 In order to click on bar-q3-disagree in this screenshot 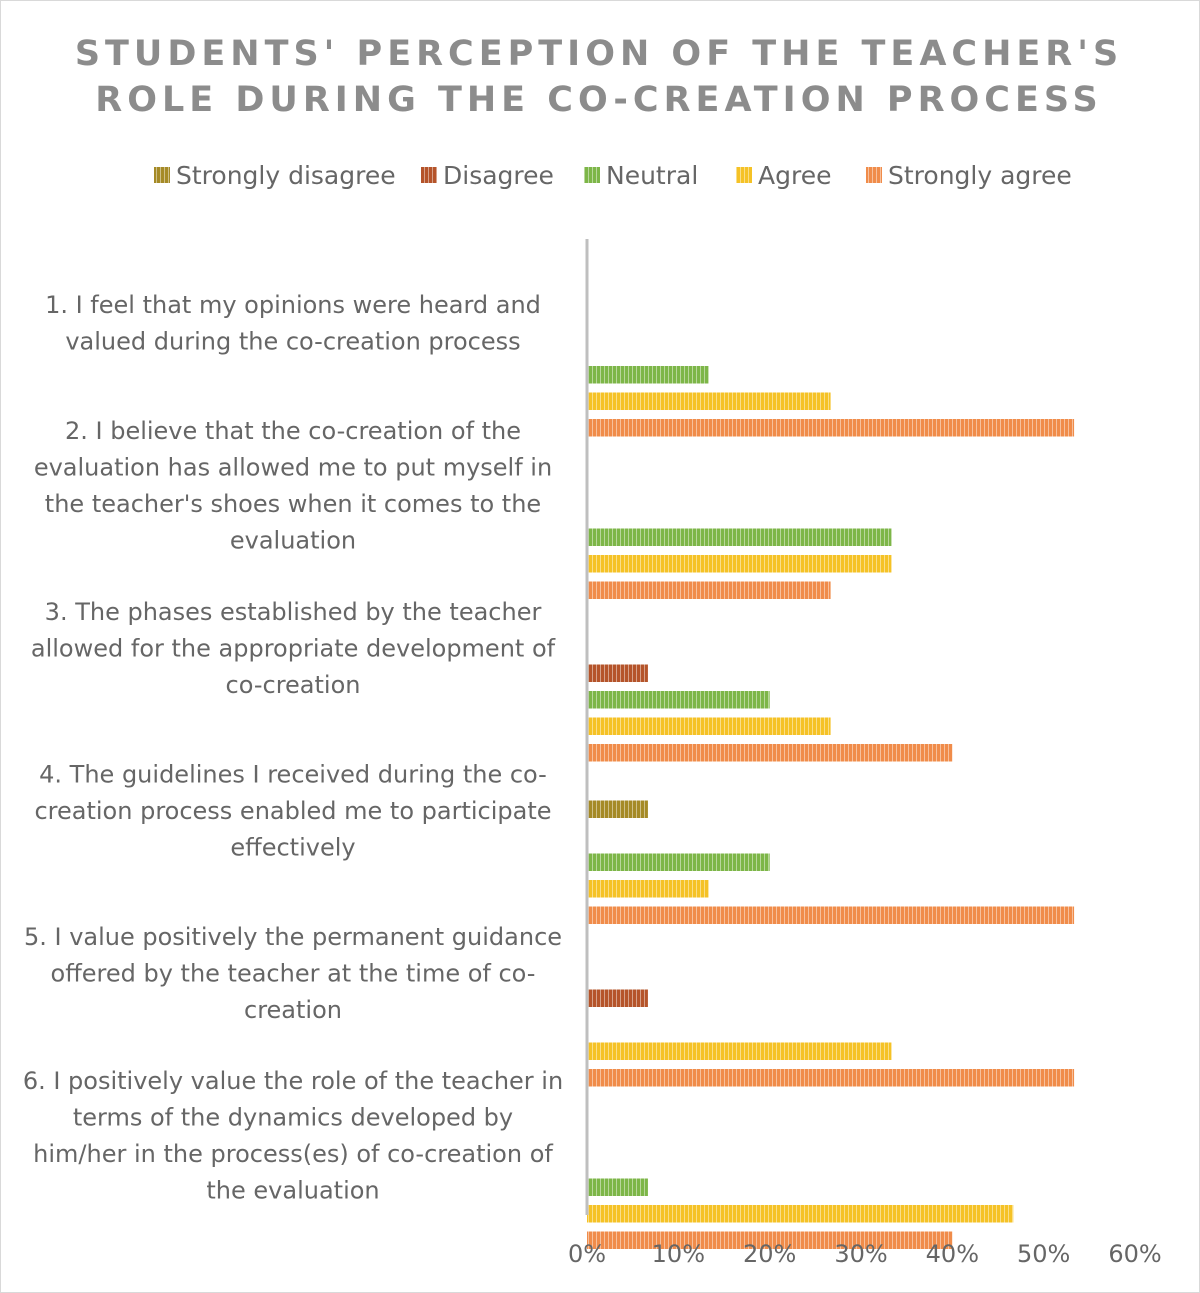, I will do `click(617, 673)`.